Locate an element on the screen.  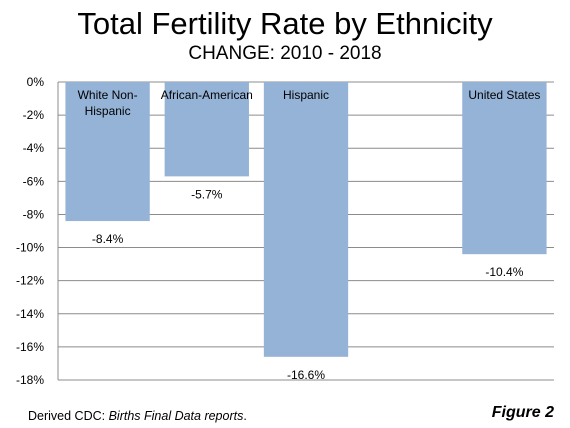
data-label: -5.7% is located at coordinates (207, 194).